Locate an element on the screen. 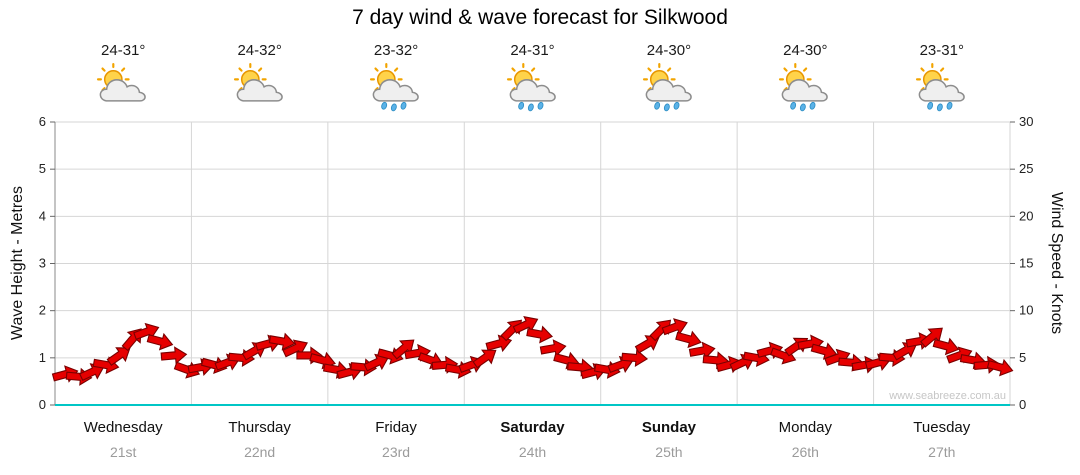 The height and width of the screenshot is (475, 1080). axis-tick-label: 6 is located at coordinates (42, 121).